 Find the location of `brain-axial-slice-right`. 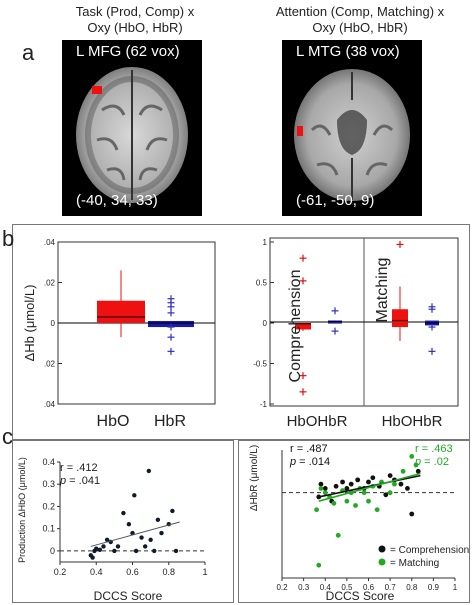

brain-axial-slice-right is located at coordinates (352, 135).